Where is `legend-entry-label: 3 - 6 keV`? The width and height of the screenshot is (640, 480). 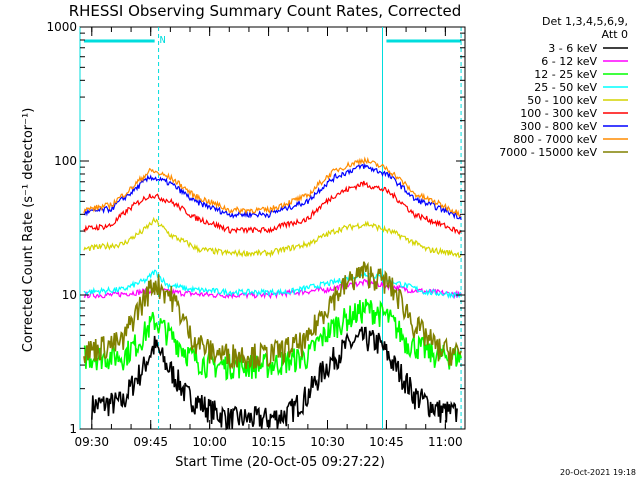 legend-entry-label: 3 - 6 keV is located at coordinates (572, 48).